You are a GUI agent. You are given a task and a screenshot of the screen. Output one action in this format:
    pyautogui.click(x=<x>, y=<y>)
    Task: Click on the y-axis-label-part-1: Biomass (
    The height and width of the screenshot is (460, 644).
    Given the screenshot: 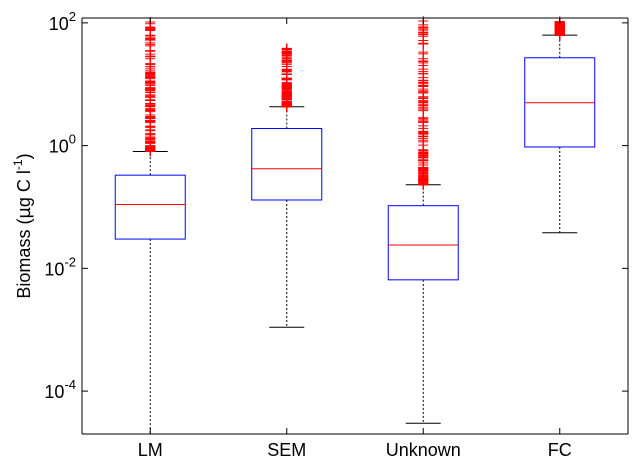 What is the action you would take?
    pyautogui.click(x=24, y=259)
    